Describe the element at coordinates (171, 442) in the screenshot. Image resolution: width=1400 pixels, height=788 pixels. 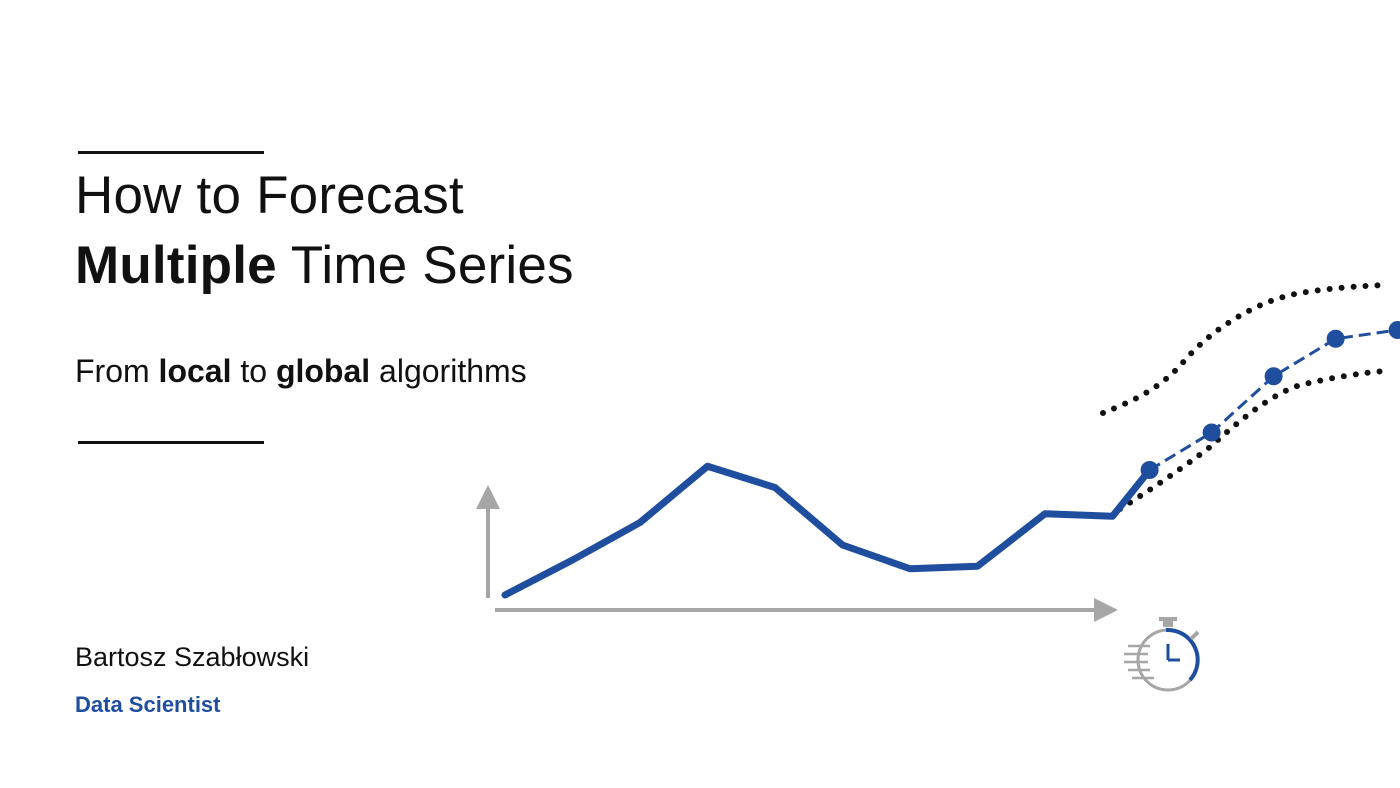
I see `title-bottom-rule` at that location.